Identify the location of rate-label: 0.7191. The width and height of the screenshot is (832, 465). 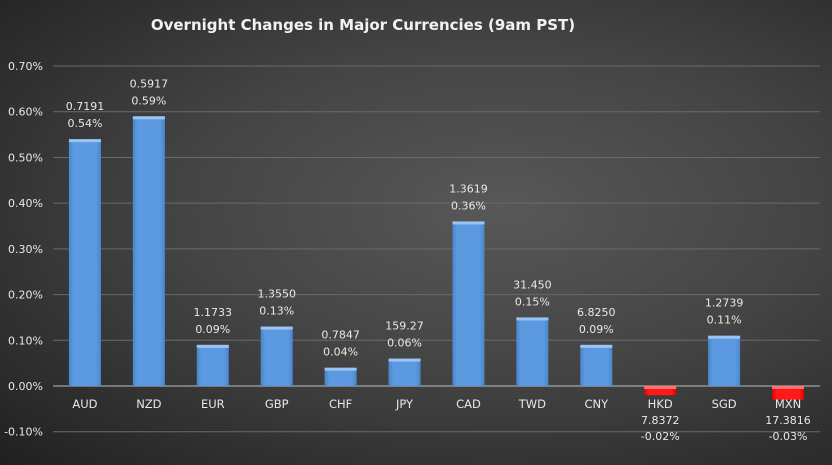
(85, 106).